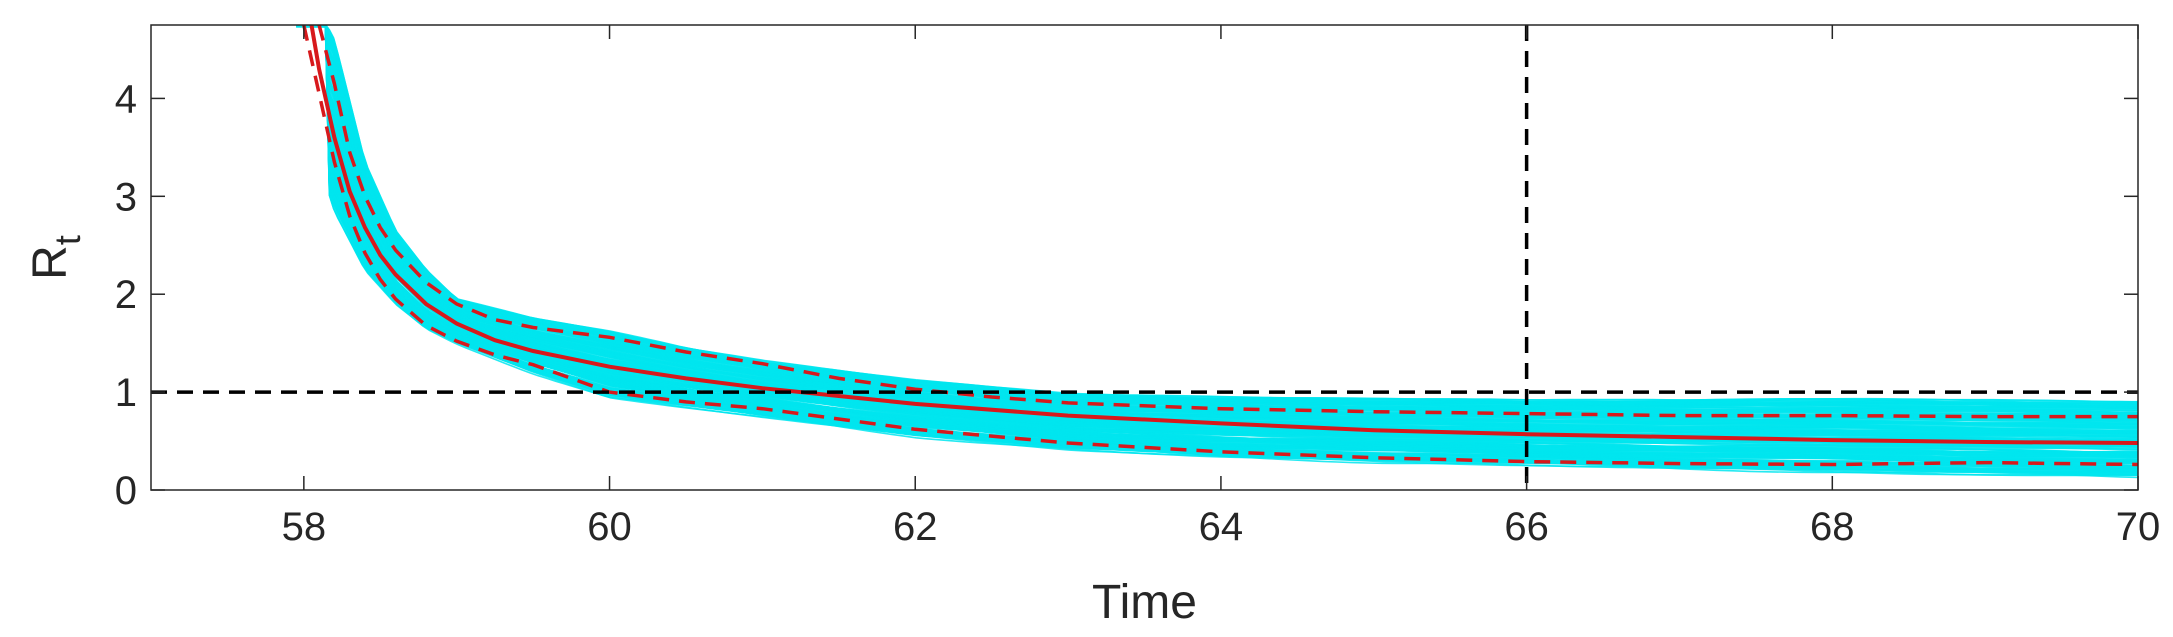  I want to click on x-axis-title: Time, so click(1144, 602).